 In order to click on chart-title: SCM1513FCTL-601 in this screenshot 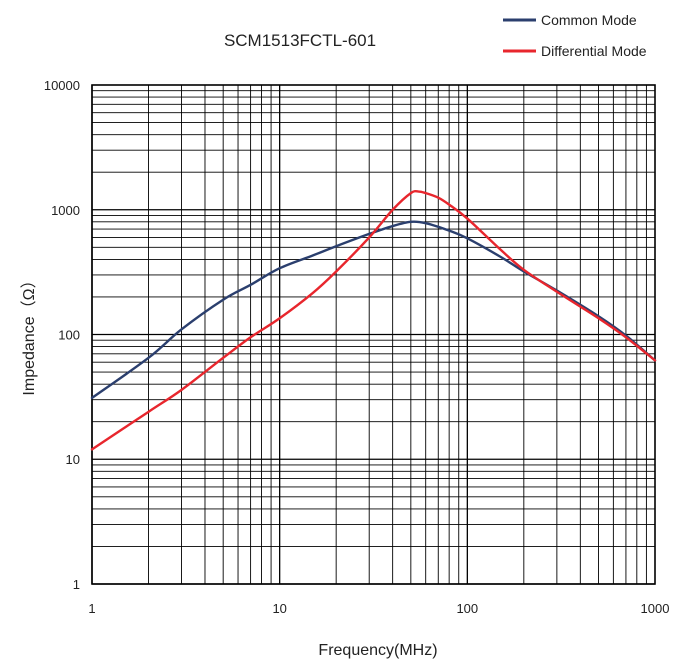, I will do `click(300, 40)`.